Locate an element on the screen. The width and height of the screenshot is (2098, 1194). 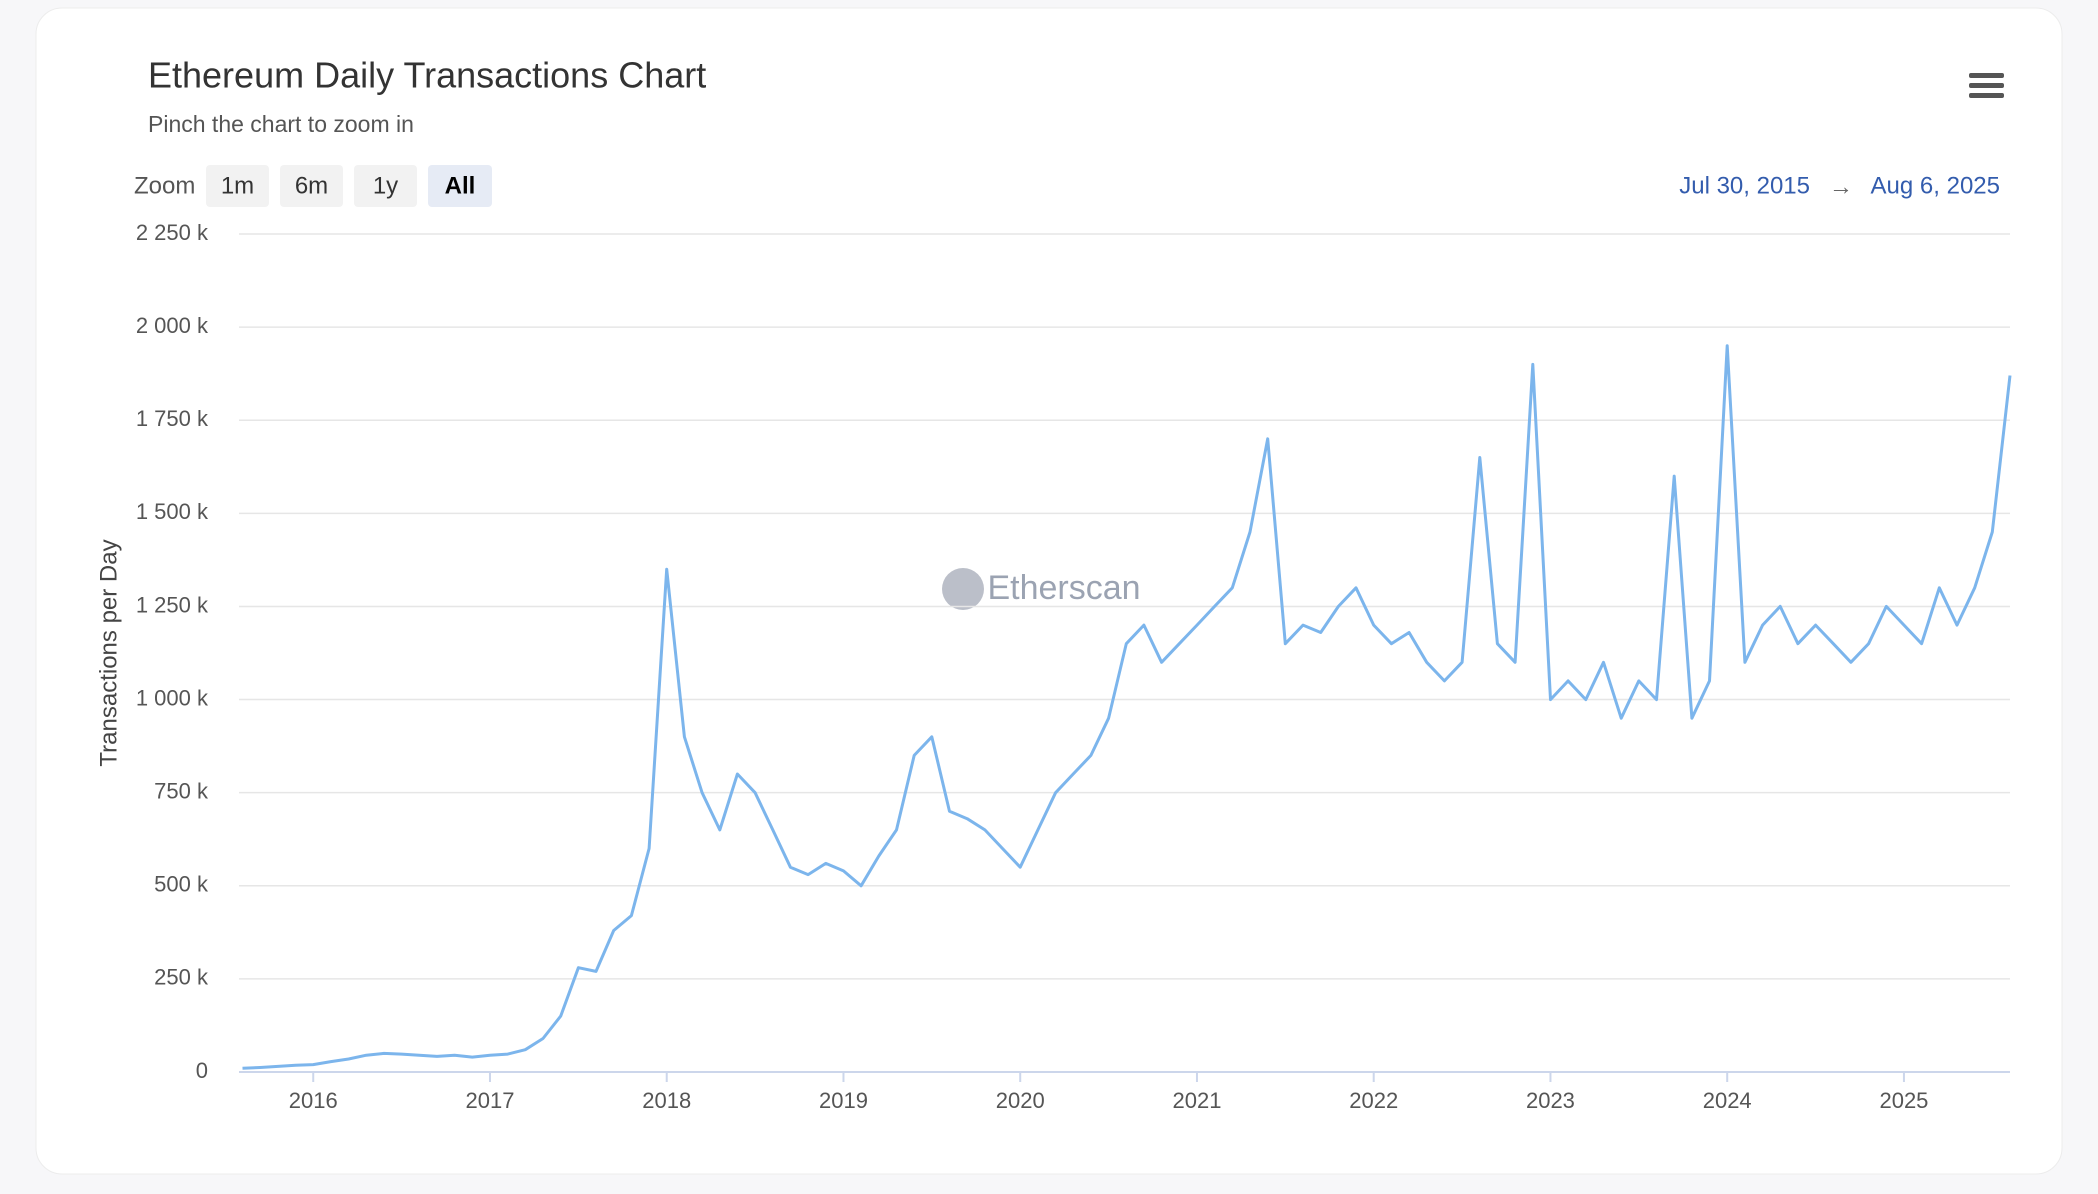
range-end: Aug 6, 2025 is located at coordinates (1935, 185).